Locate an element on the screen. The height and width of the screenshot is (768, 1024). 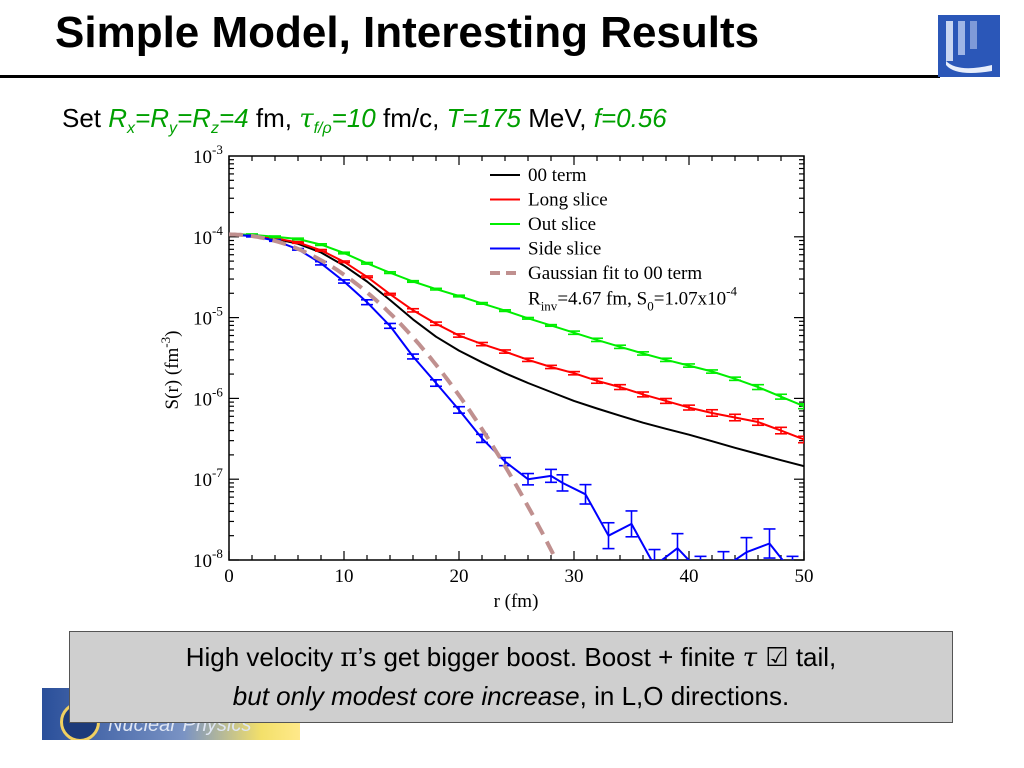
y-tick-label: 10⁻⁷ is located at coordinates (208, 478).